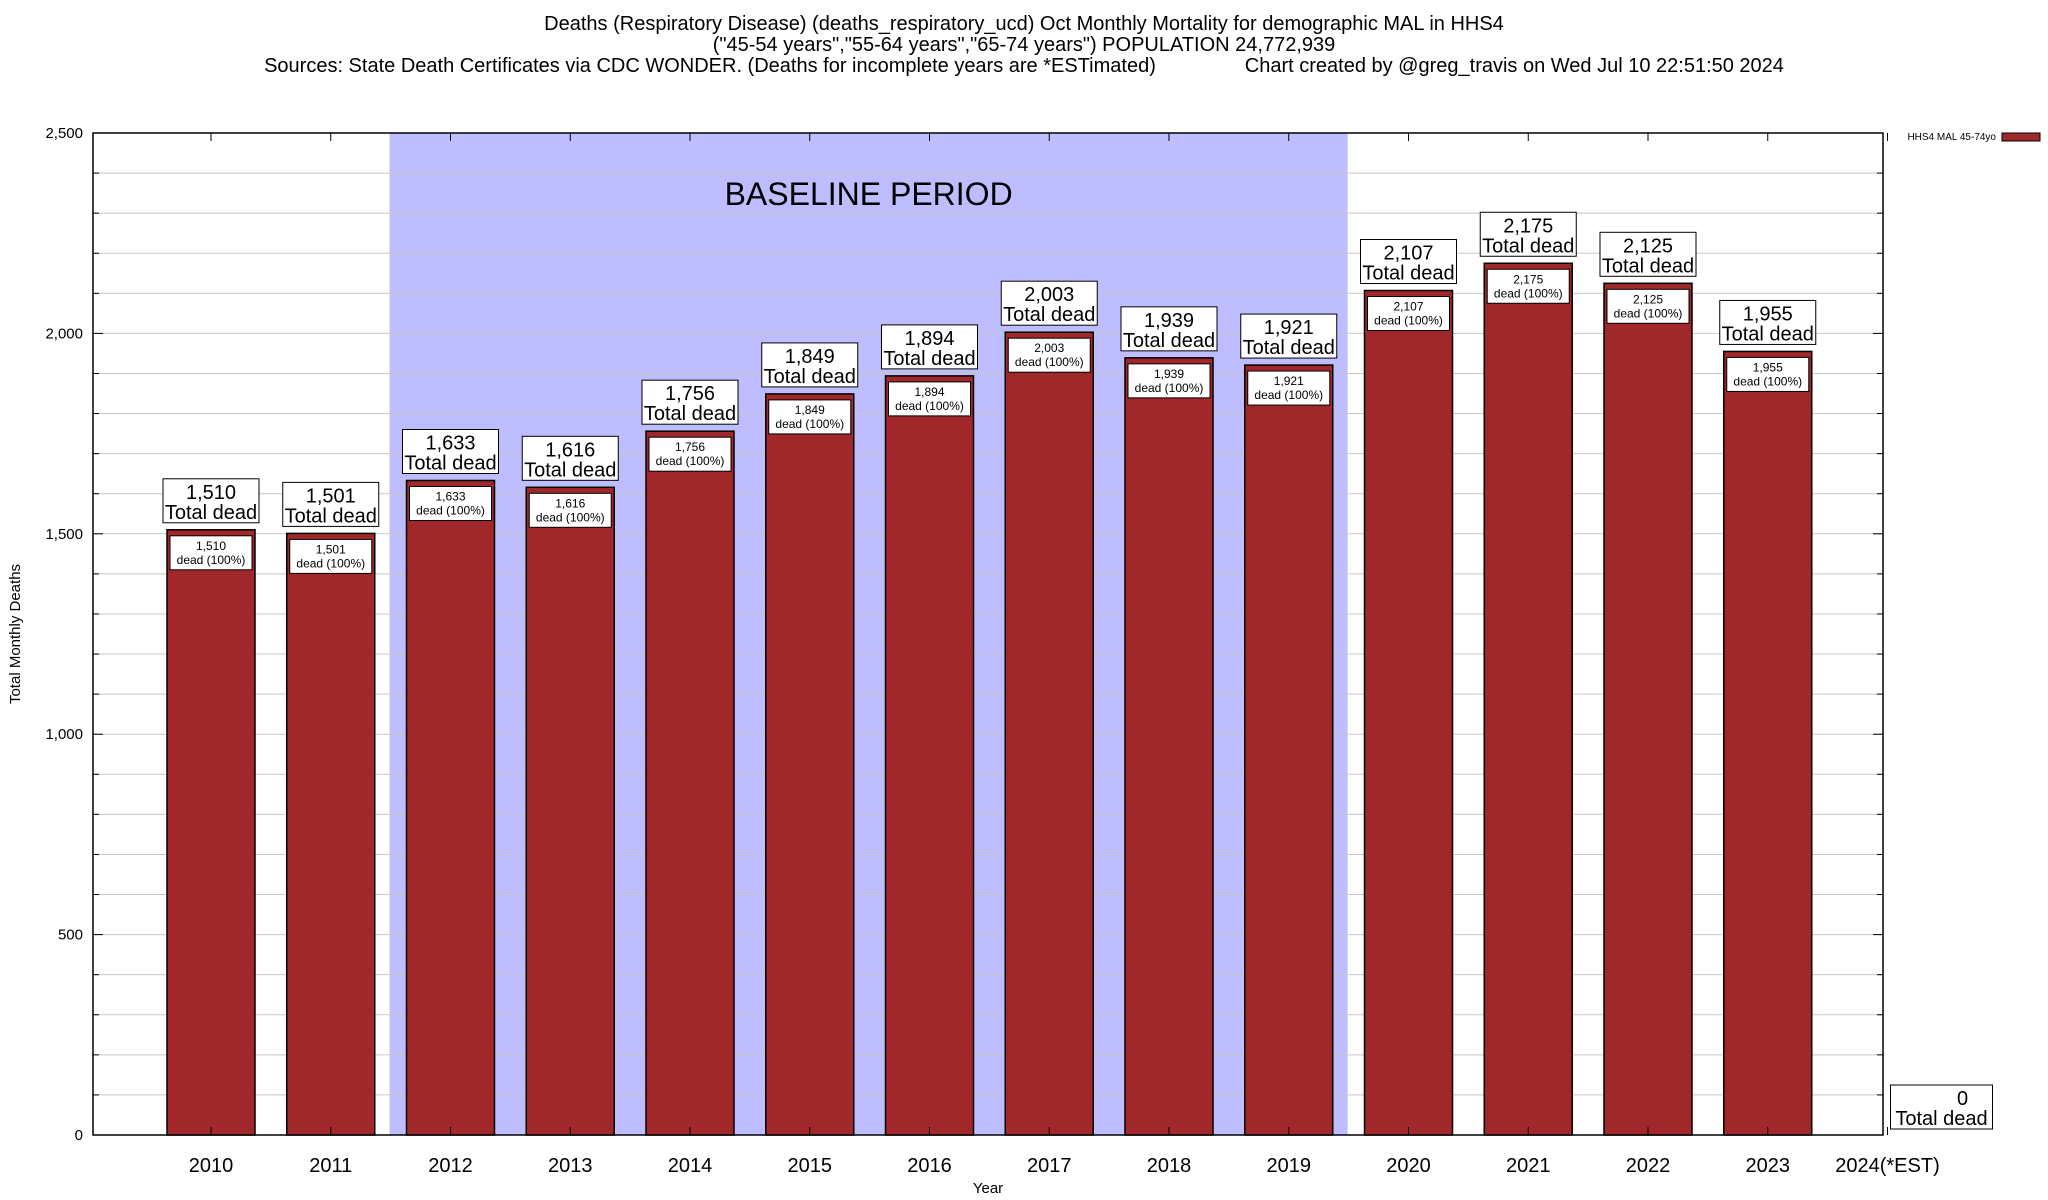  Describe the element at coordinates (929, 392) in the screenshot. I see `inner-label-value: 1,894` at that location.